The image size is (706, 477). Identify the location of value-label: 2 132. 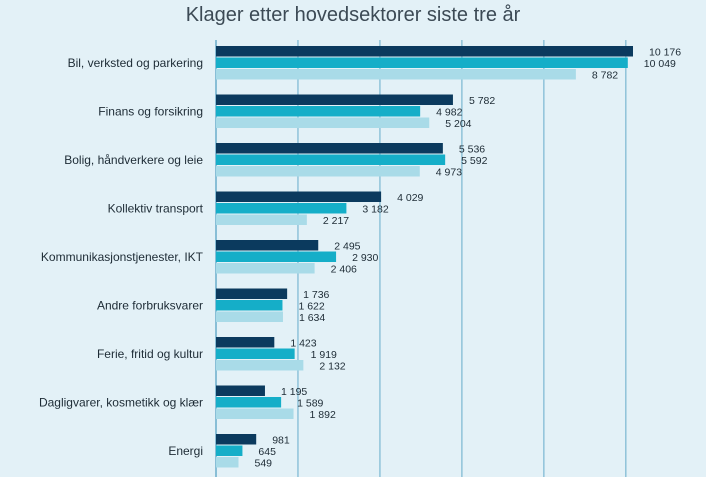
(332, 366).